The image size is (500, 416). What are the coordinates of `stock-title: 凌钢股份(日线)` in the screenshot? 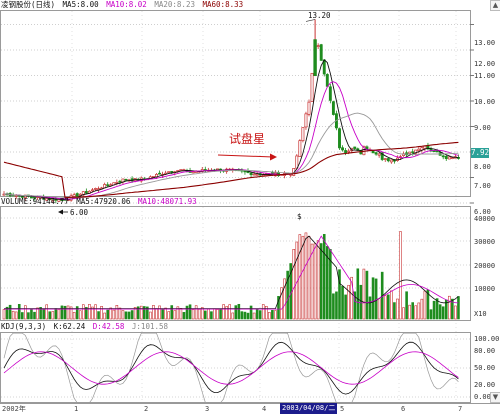 It's located at (28, 4).